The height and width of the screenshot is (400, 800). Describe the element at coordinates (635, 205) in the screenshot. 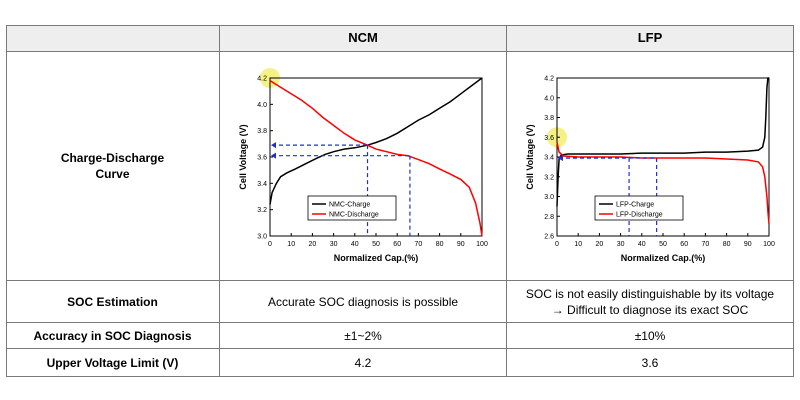

I see `lfp-legend-label: LFP-Charge` at that location.